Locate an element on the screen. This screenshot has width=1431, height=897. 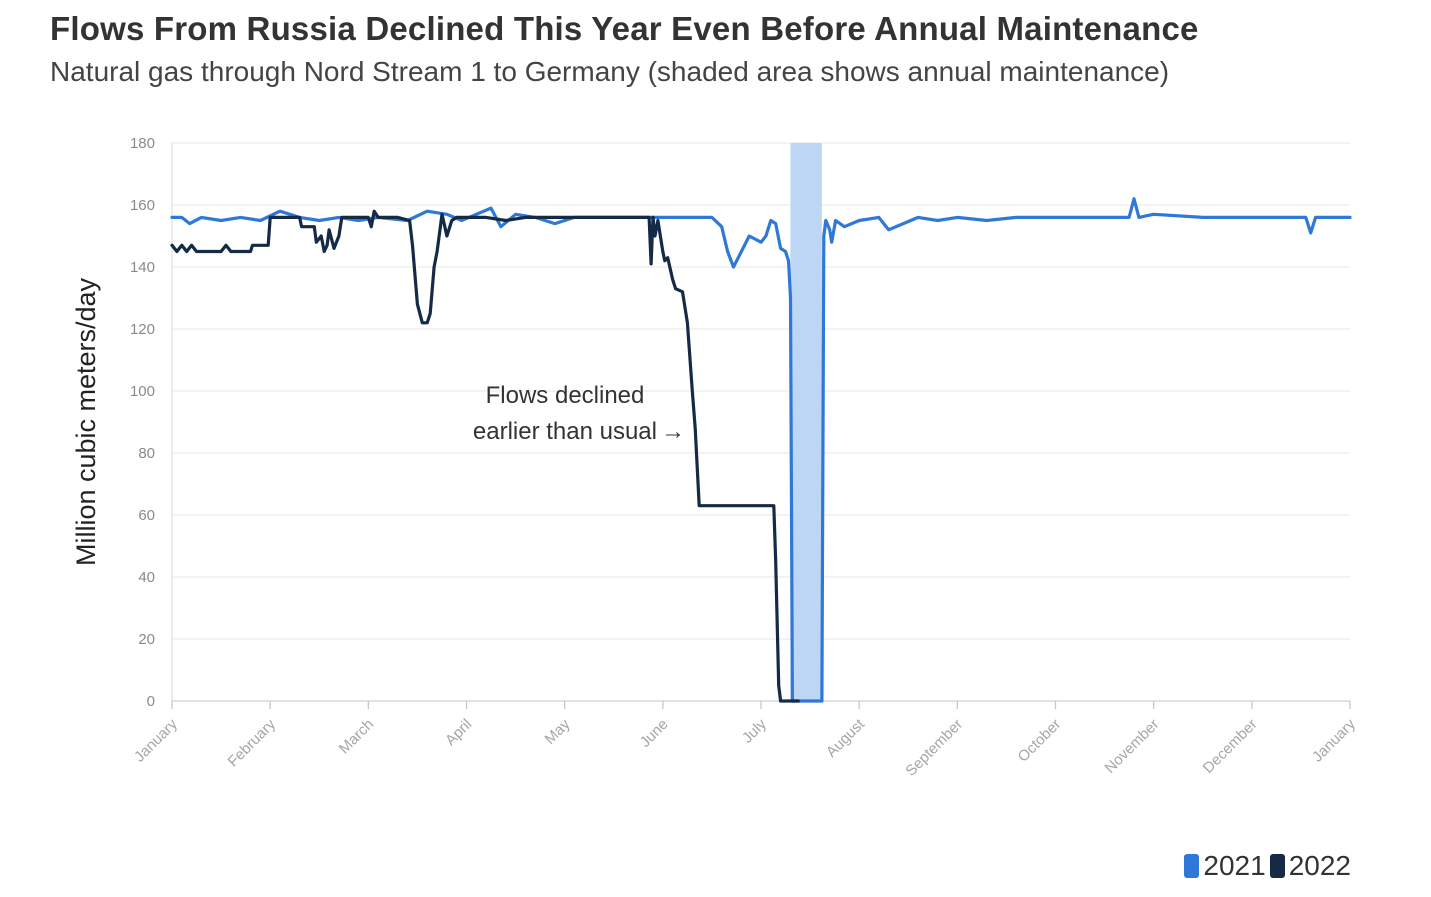
x-tick-label-6: July is located at coordinates (754, 730).